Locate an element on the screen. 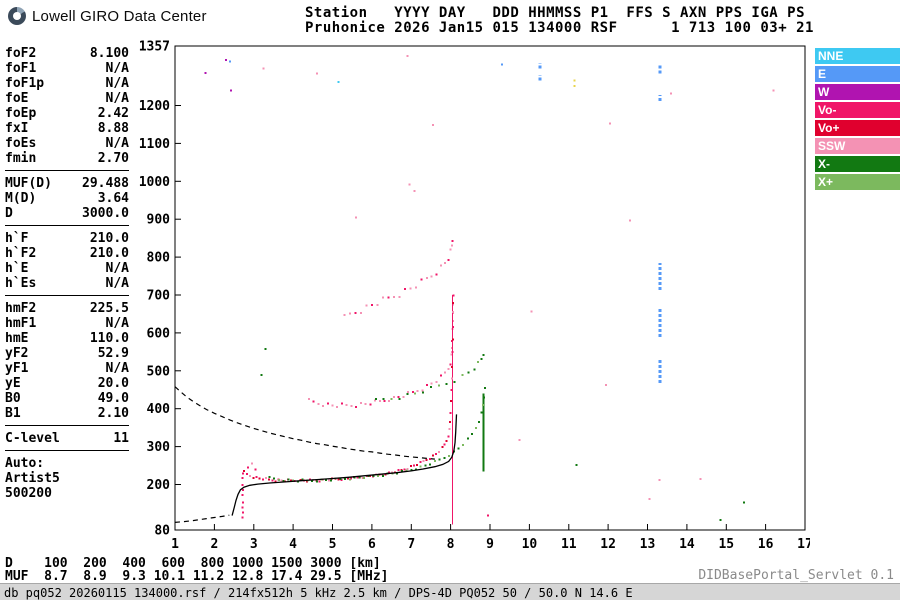  param-label: M(D) is located at coordinates (21, 198).